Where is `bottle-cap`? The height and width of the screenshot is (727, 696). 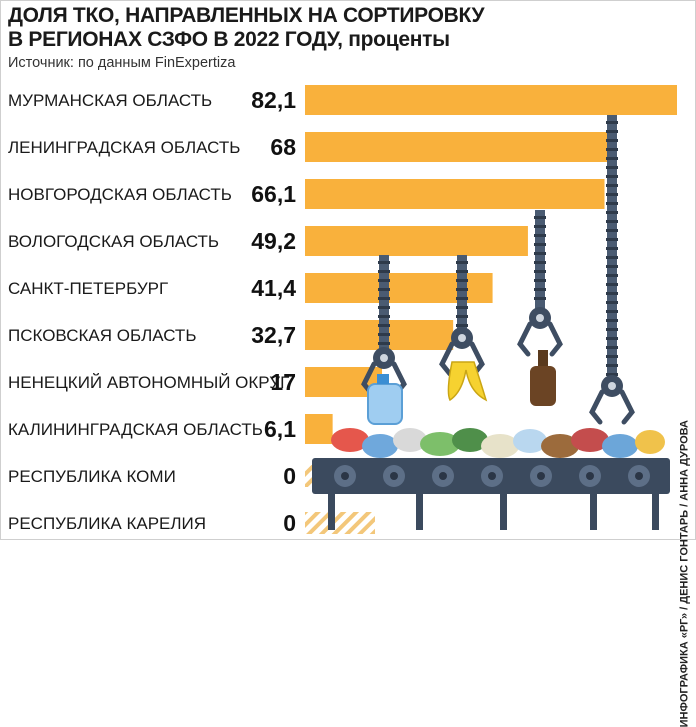 bottle-cap is located at coordinates (383, 379).